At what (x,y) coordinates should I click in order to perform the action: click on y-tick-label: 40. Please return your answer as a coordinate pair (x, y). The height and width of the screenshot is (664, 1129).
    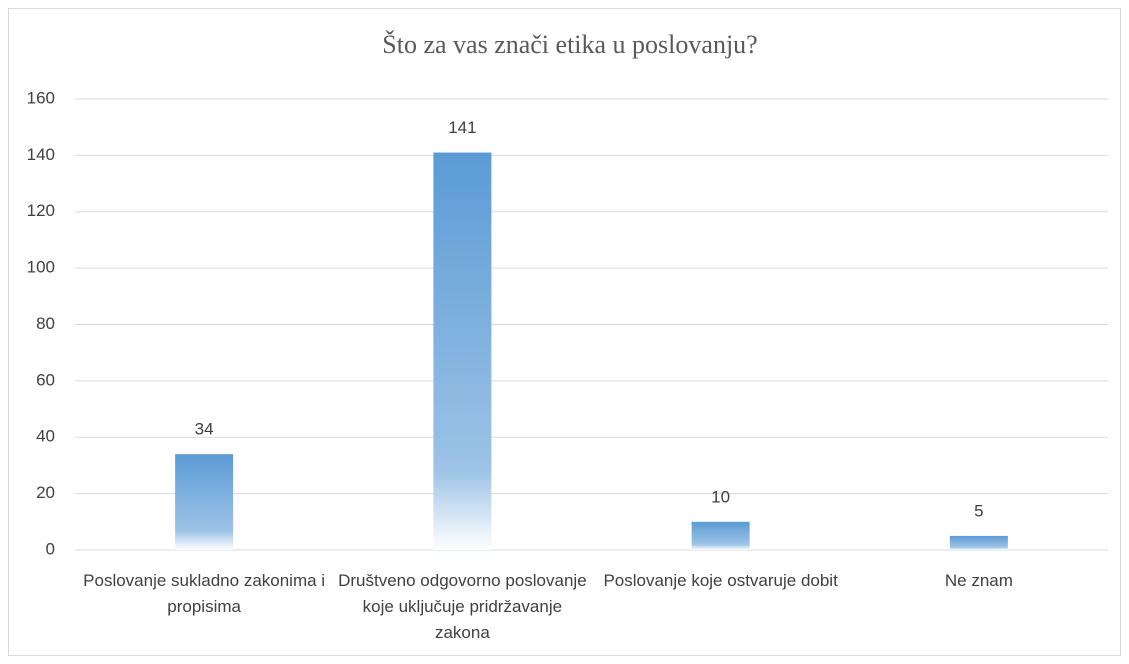
    Looking at the image, I should click on (45, 436).